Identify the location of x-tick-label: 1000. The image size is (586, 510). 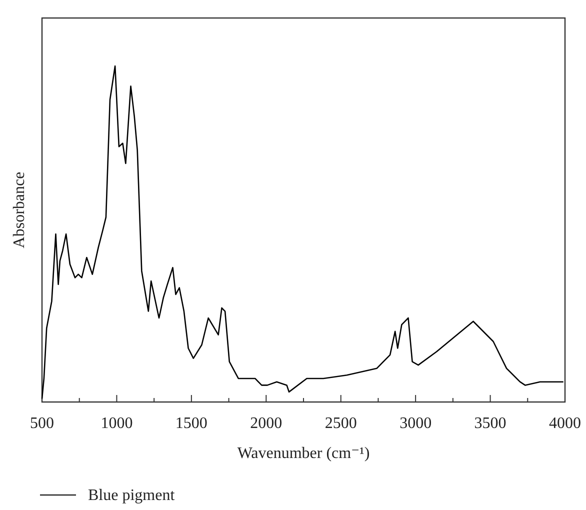
(116, 423).